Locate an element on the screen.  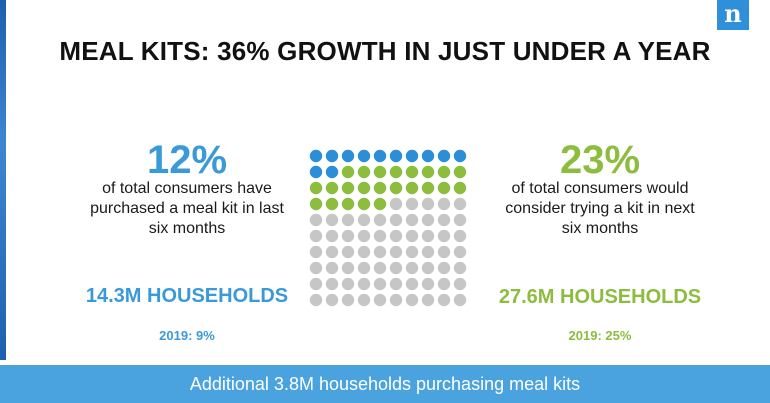
purchased-2019-note: 2019: 9% is located at coordinates (187, 335).